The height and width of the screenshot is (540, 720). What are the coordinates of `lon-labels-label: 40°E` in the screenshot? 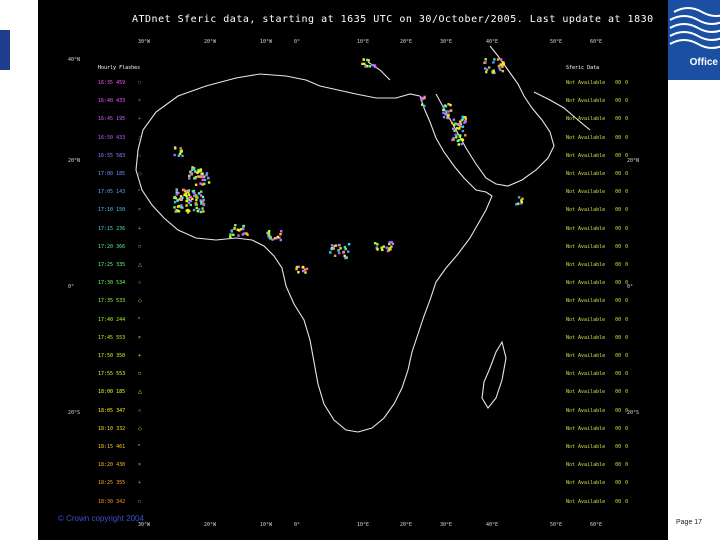 It's located at (492, 42).